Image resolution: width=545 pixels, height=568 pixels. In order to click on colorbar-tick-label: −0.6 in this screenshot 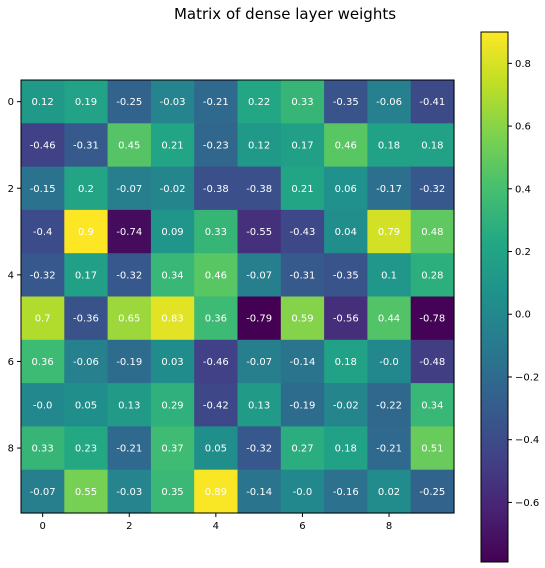, I will do `click(527, 503)`.